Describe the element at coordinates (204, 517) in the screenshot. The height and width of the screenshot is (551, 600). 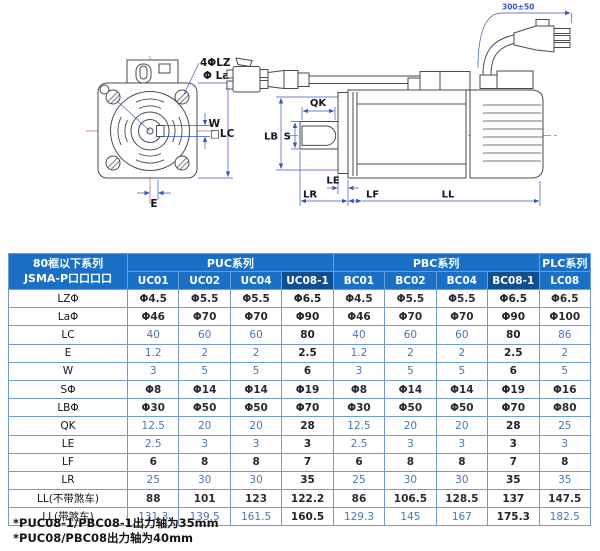
I see `spec-value-cell: 139.5` at that location.